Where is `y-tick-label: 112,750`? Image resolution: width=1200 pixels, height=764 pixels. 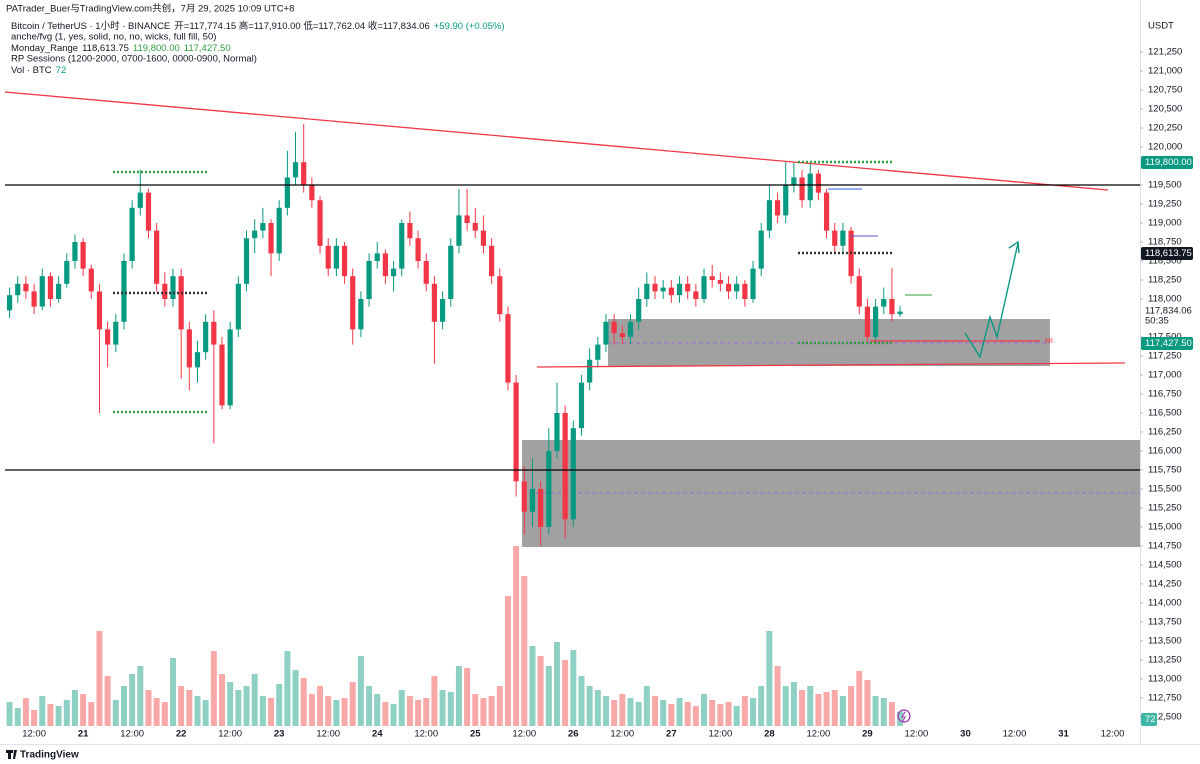
y-tick-label: 112,750 is located at coordinates (1165, 697).